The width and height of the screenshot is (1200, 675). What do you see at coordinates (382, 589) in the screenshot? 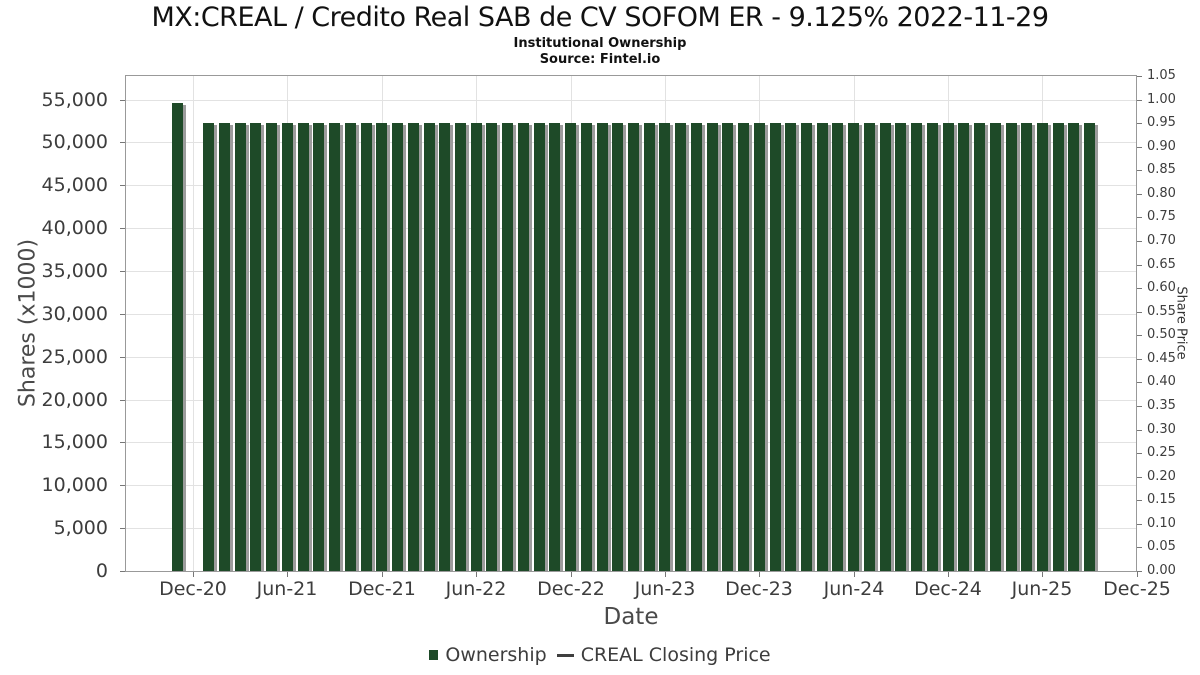
I see `x-tick-label: Dec-21` at bounding box center [382, 589].